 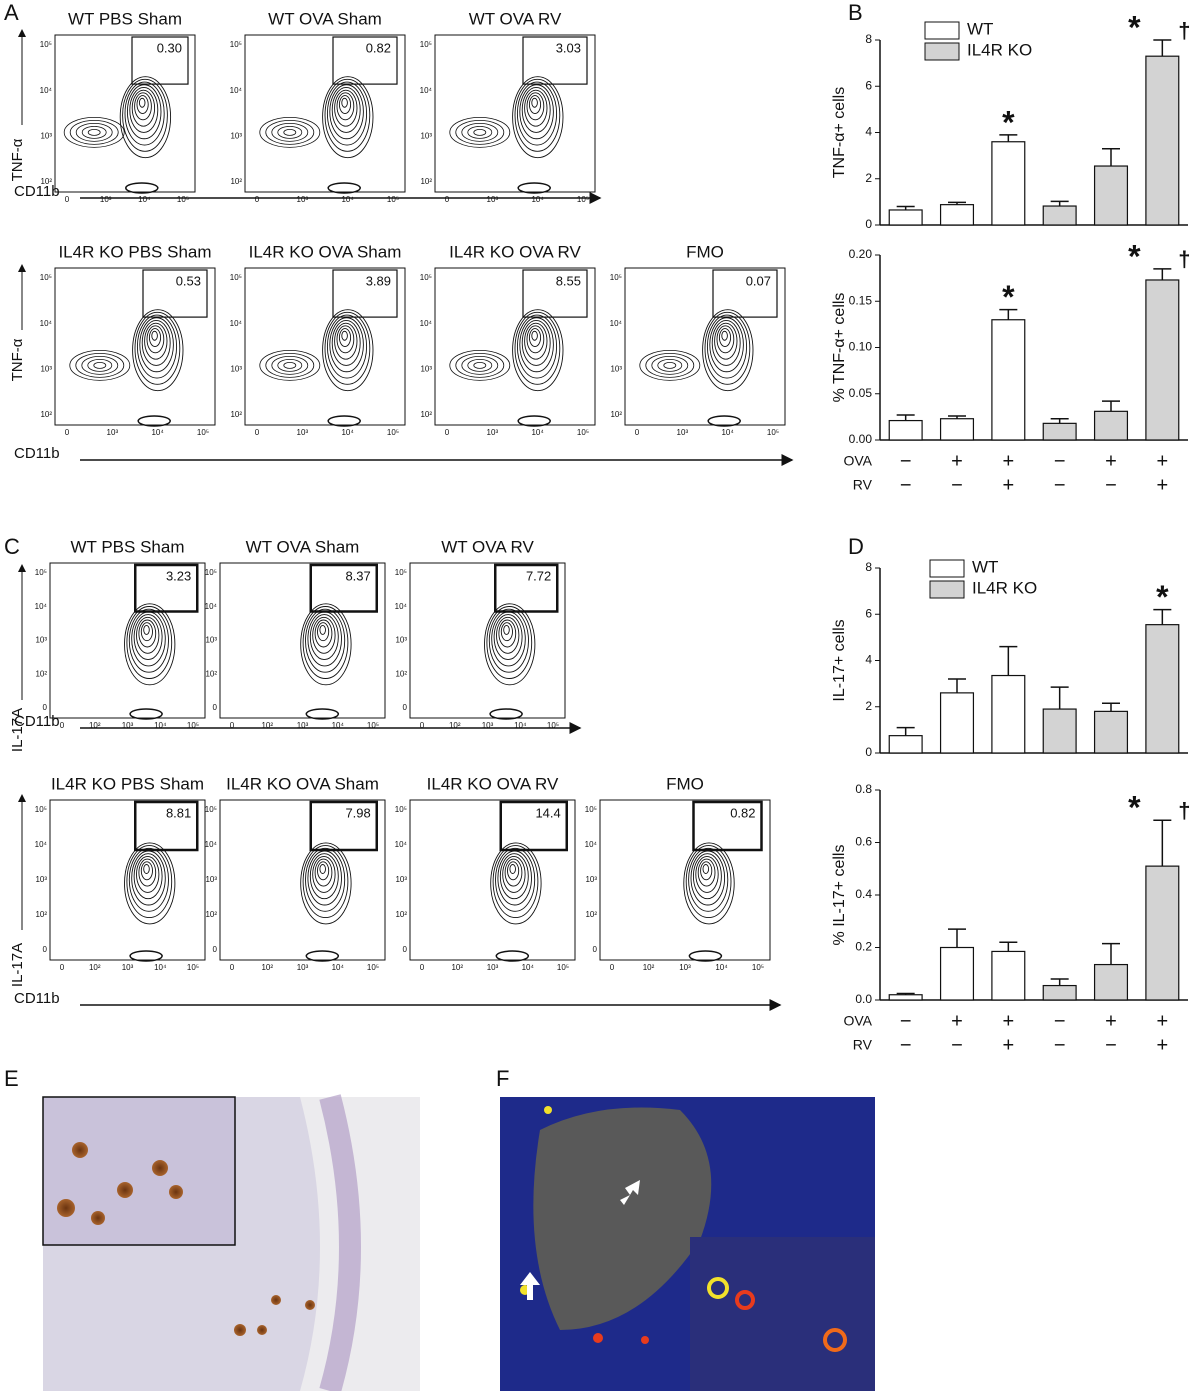 I want to click on y-axis-label: TNF-α, so click(x=17, y=159).